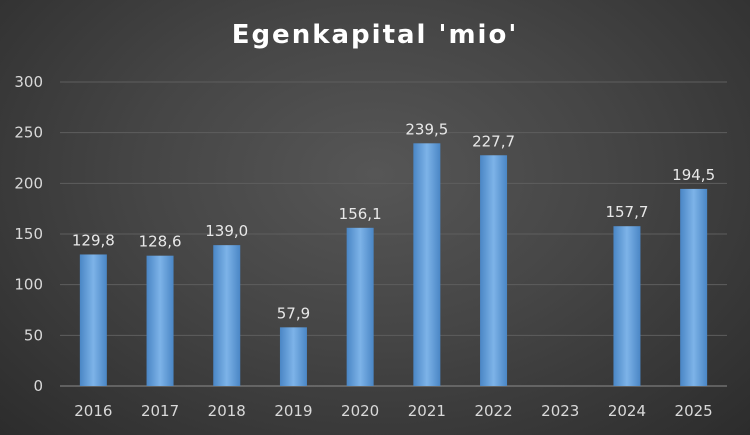 The width and height of the screenshot is (750, 435). Describe the element at coordinates (28, 133) in the screenshot. I see `y-tick-label: 250` at that location.